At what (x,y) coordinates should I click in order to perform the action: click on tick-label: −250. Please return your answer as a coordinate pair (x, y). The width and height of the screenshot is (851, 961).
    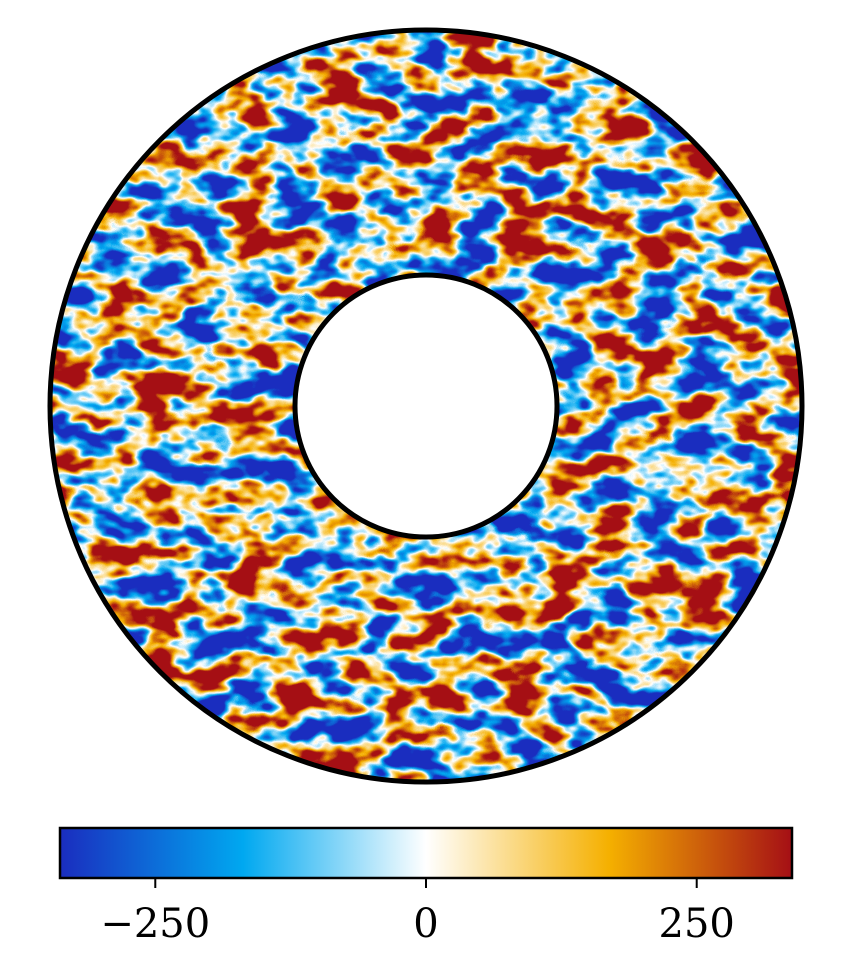
    Looking at the image, I should click on (155, 924).